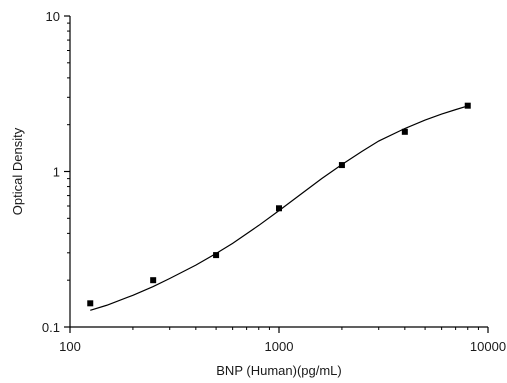 This screenshot has height=383, width=507. I want to click on x-axis-title: BNP (Human)(pg/mL), so click(278, 370).